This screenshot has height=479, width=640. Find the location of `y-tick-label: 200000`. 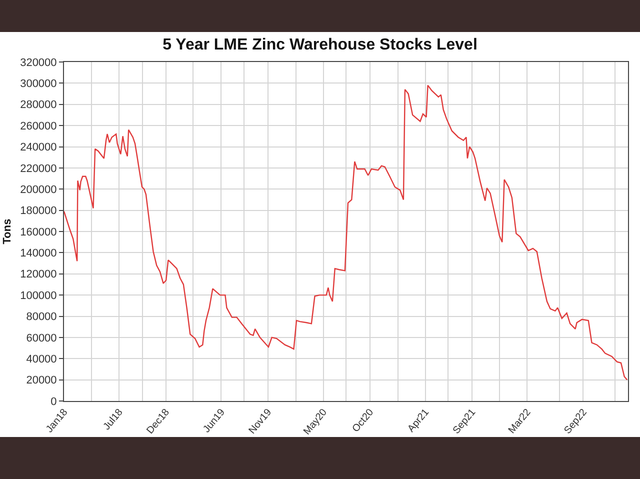

y-tick-label: 200000 is located at coordinates (38, 190).